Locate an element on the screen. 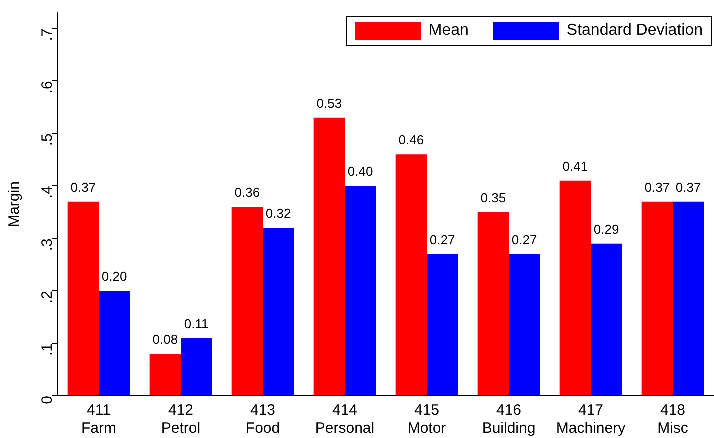  data-label: 0.46 is located at coordinates (411, 140).